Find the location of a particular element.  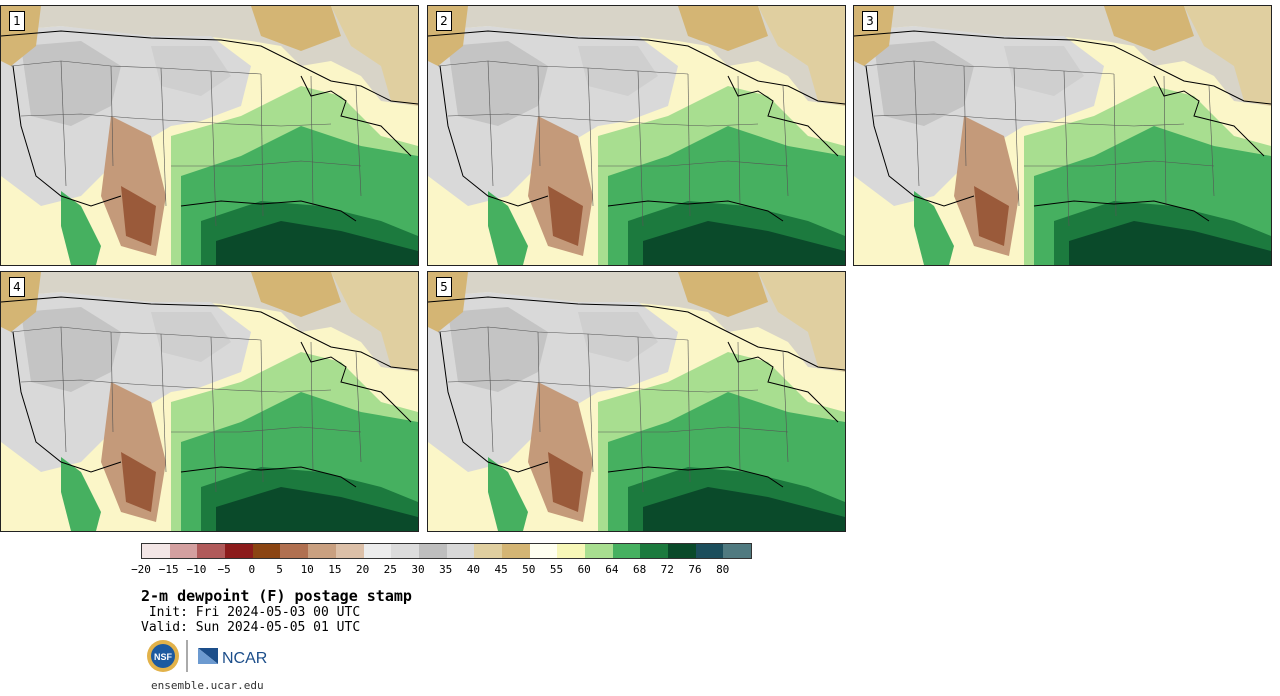

panel-label: 4 is located at coordinates (17, 287).